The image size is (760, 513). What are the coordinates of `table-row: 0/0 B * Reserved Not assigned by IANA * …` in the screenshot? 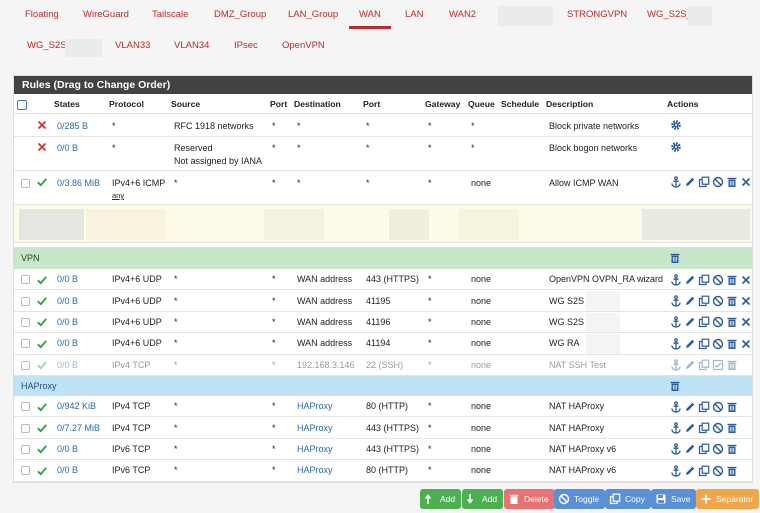 It's located at (383, 154).